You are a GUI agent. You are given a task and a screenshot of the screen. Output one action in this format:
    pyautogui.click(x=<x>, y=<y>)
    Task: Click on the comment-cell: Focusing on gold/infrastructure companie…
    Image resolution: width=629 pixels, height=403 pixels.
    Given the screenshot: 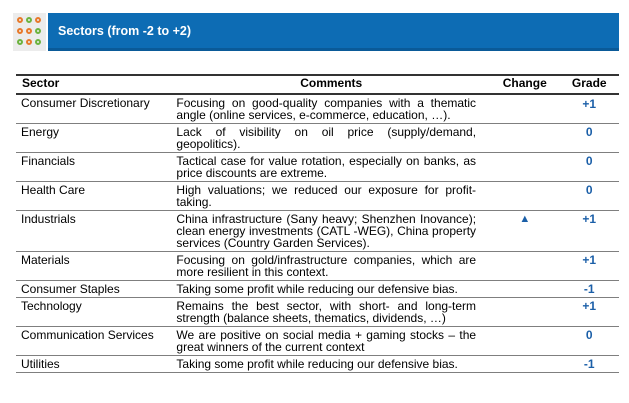 What is the action you would take?
    pyautogui.click(x=331, y=266)
    